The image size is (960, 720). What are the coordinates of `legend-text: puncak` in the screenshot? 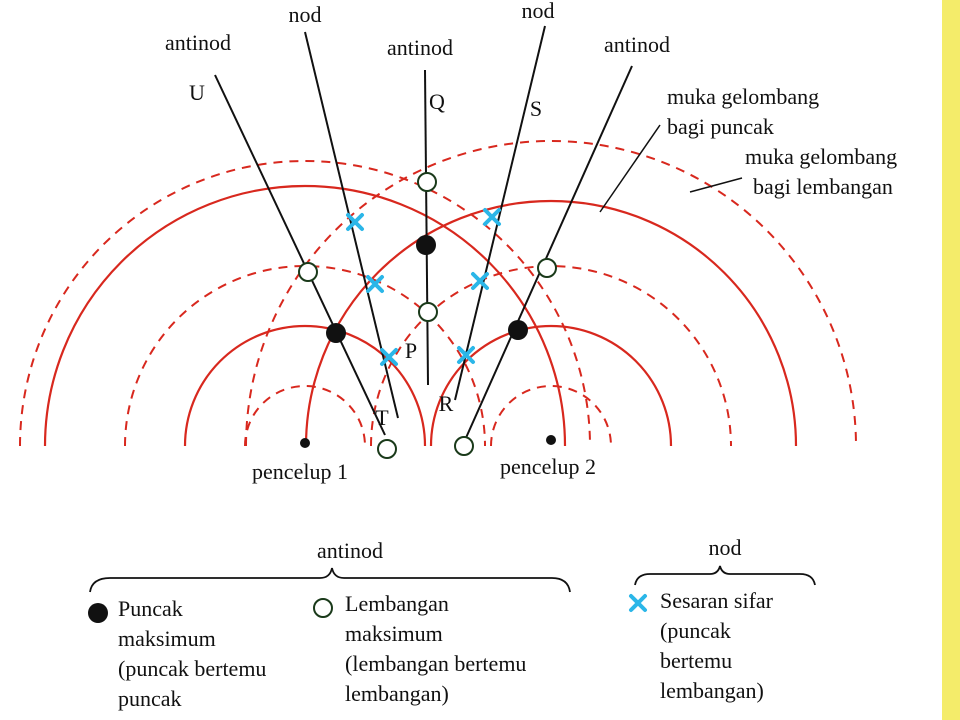 It's located at (150, 698).